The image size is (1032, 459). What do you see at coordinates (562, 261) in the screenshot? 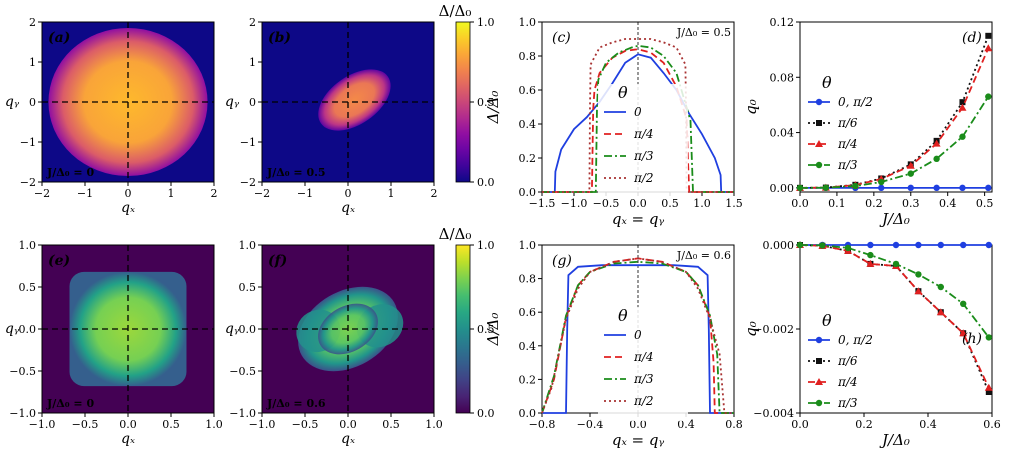
I see `panel-label: (g)` at bounding box center [562, 261].